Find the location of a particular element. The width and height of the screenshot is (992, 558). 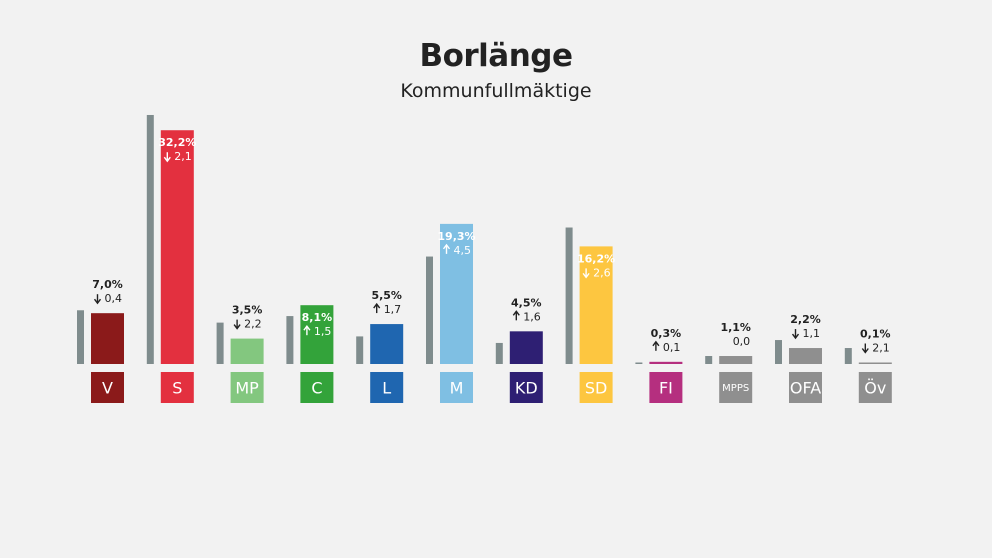

change-label-mp: 2,2 is located at coordinates (253, 324).